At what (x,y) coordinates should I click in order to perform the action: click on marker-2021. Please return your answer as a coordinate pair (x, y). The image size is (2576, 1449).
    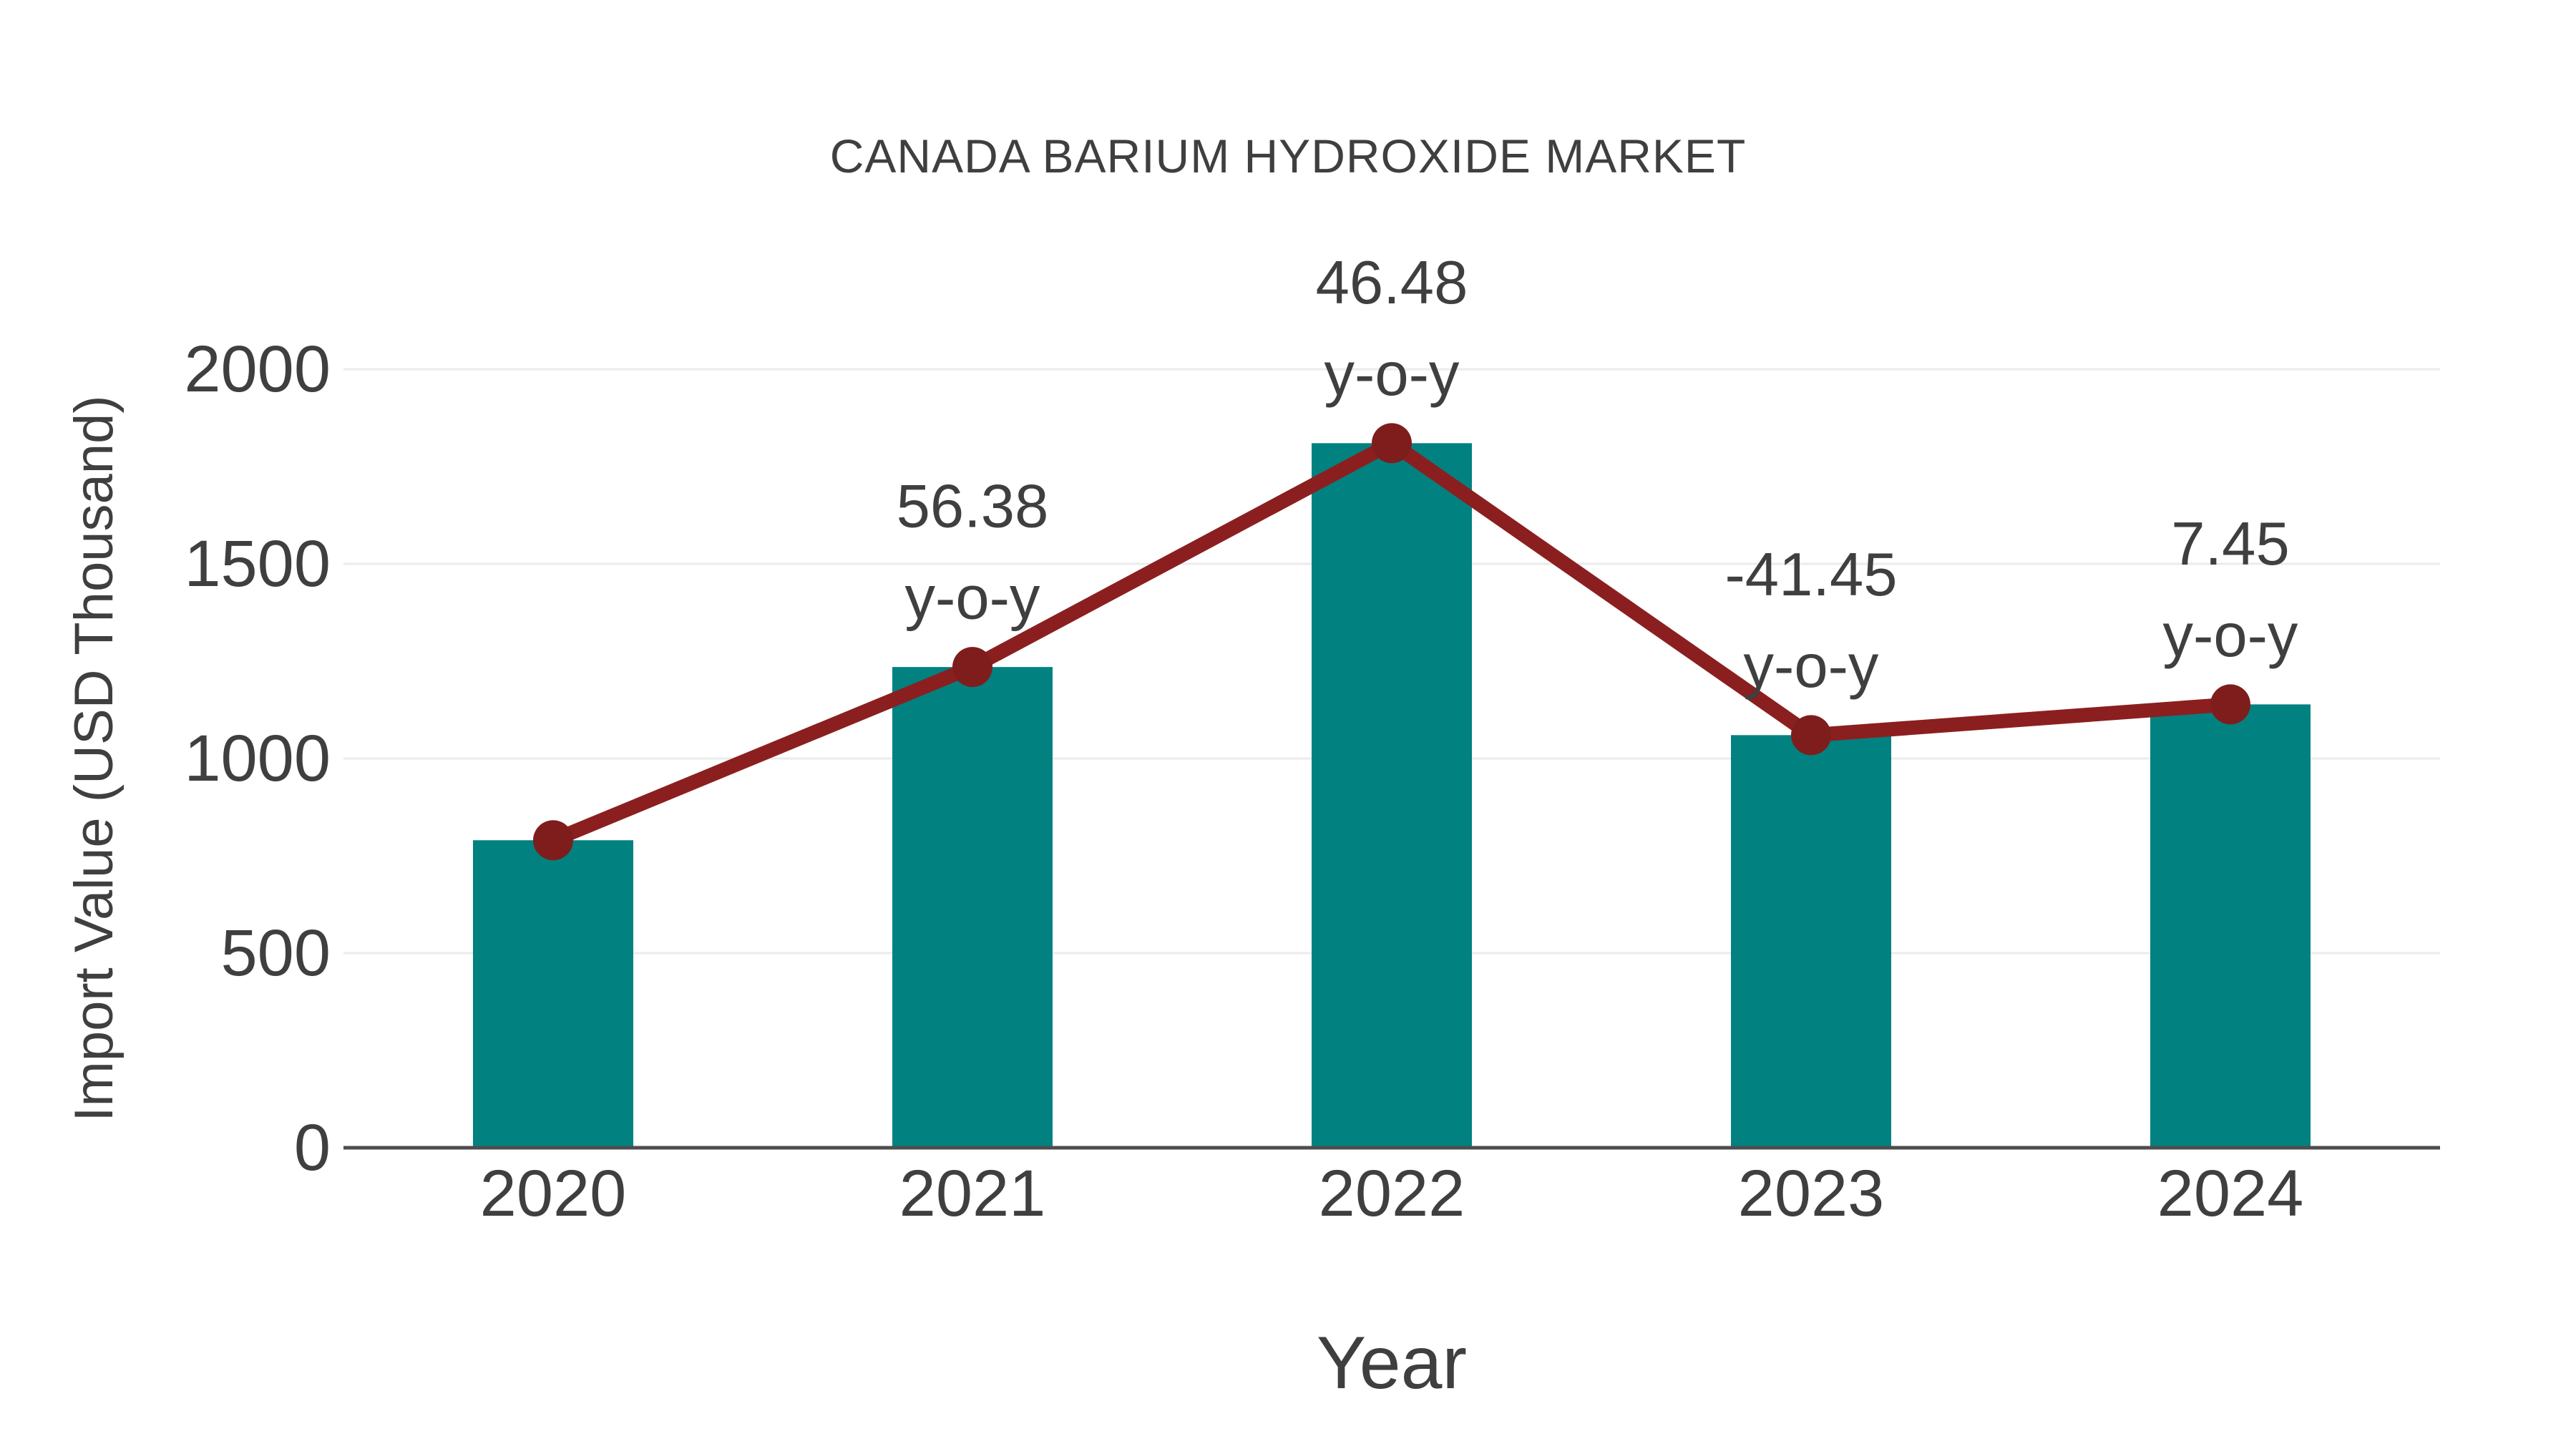
    Looking at the image, I should click on (972, 667).